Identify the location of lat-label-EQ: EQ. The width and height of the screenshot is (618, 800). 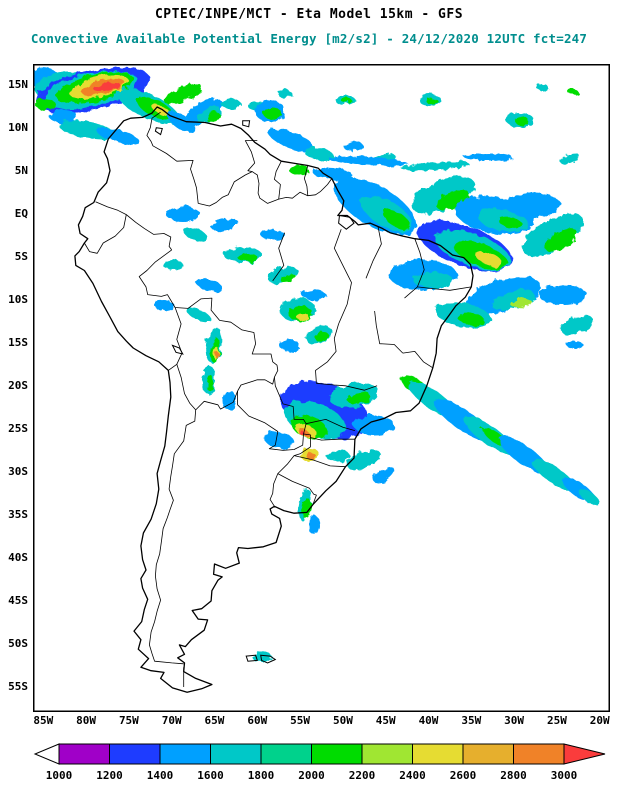
(21, 213).